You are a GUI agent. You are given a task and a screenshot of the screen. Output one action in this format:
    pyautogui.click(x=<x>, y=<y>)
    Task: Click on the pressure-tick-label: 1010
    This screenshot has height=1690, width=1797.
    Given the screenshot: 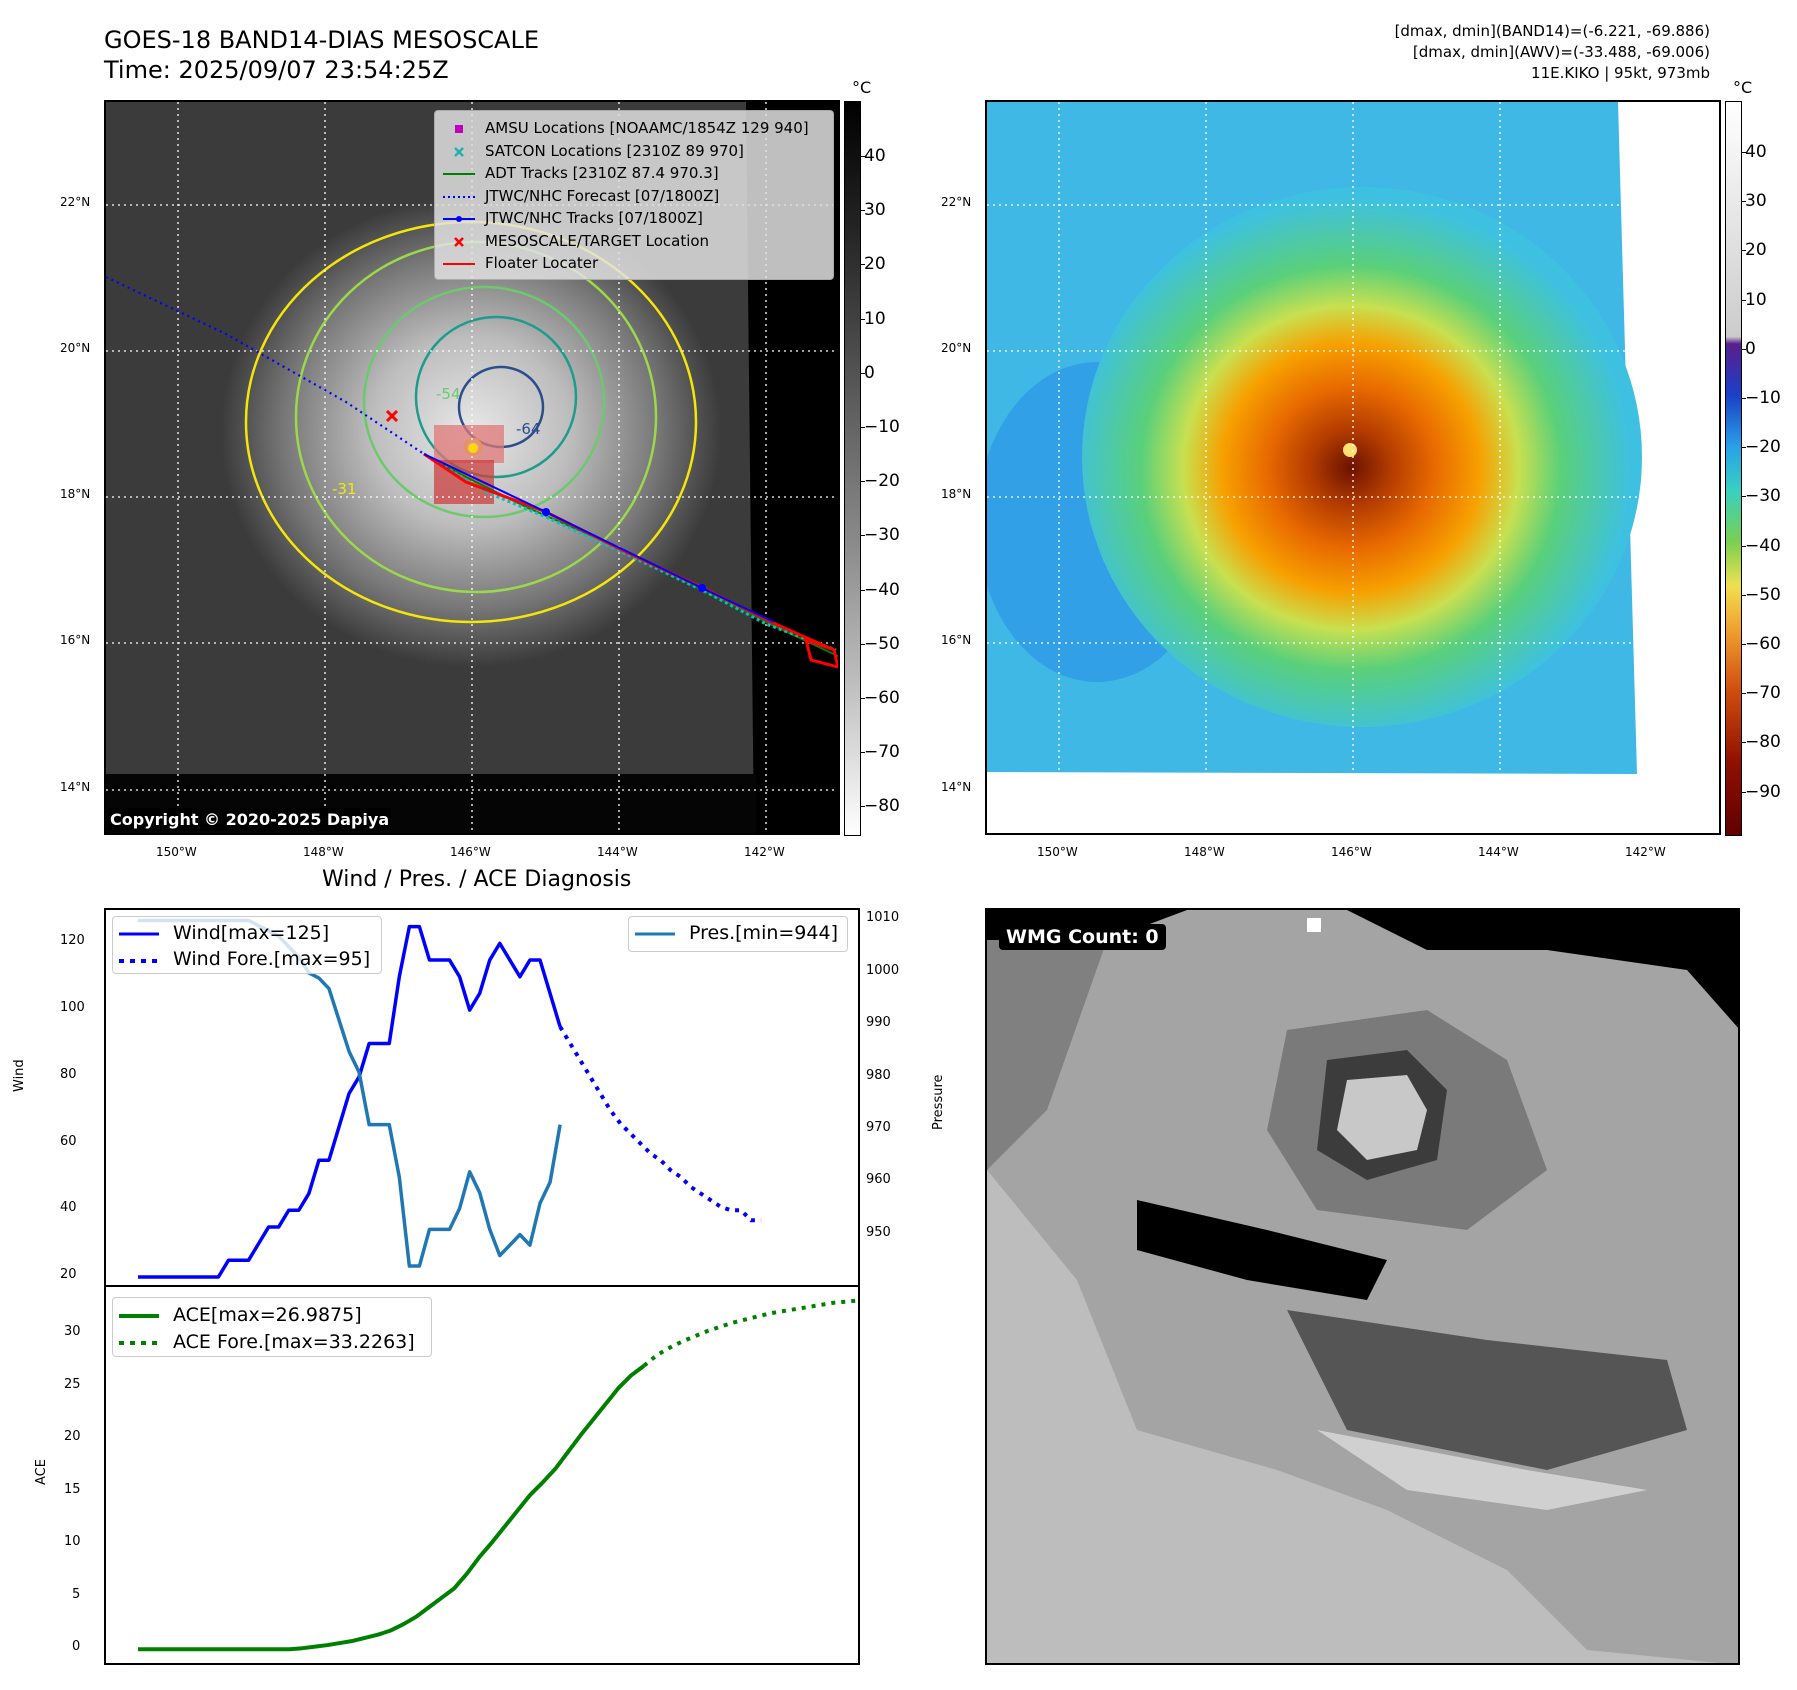 What is the action you would take?
    pyautogui.click(x=883, y=918)
    